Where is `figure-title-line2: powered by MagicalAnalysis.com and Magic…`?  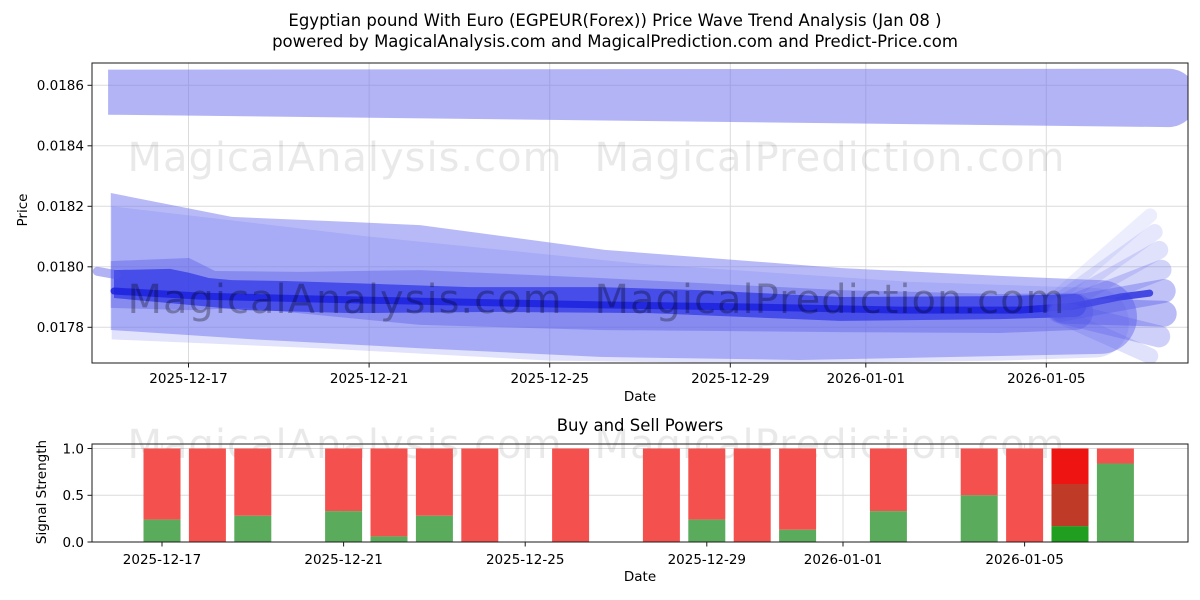
figure-title-line2: powered by MagicalAnalysis.com and Magic… is located at coordinates (615, 41).